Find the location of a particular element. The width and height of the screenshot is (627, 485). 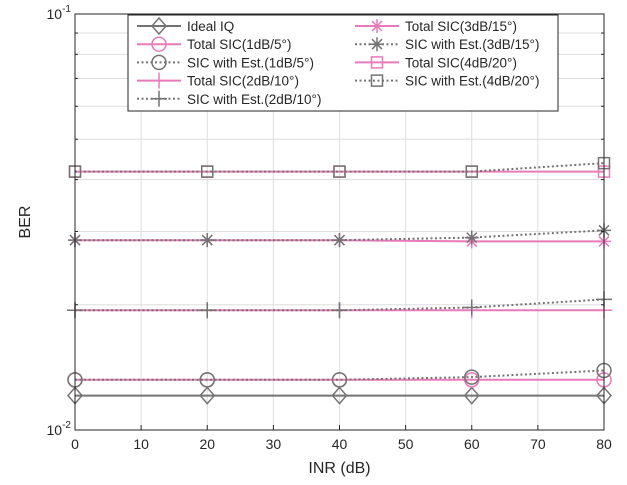

legend-label-4: SIC with Est.(2dB/10°) is located at coordinates (254, 99).